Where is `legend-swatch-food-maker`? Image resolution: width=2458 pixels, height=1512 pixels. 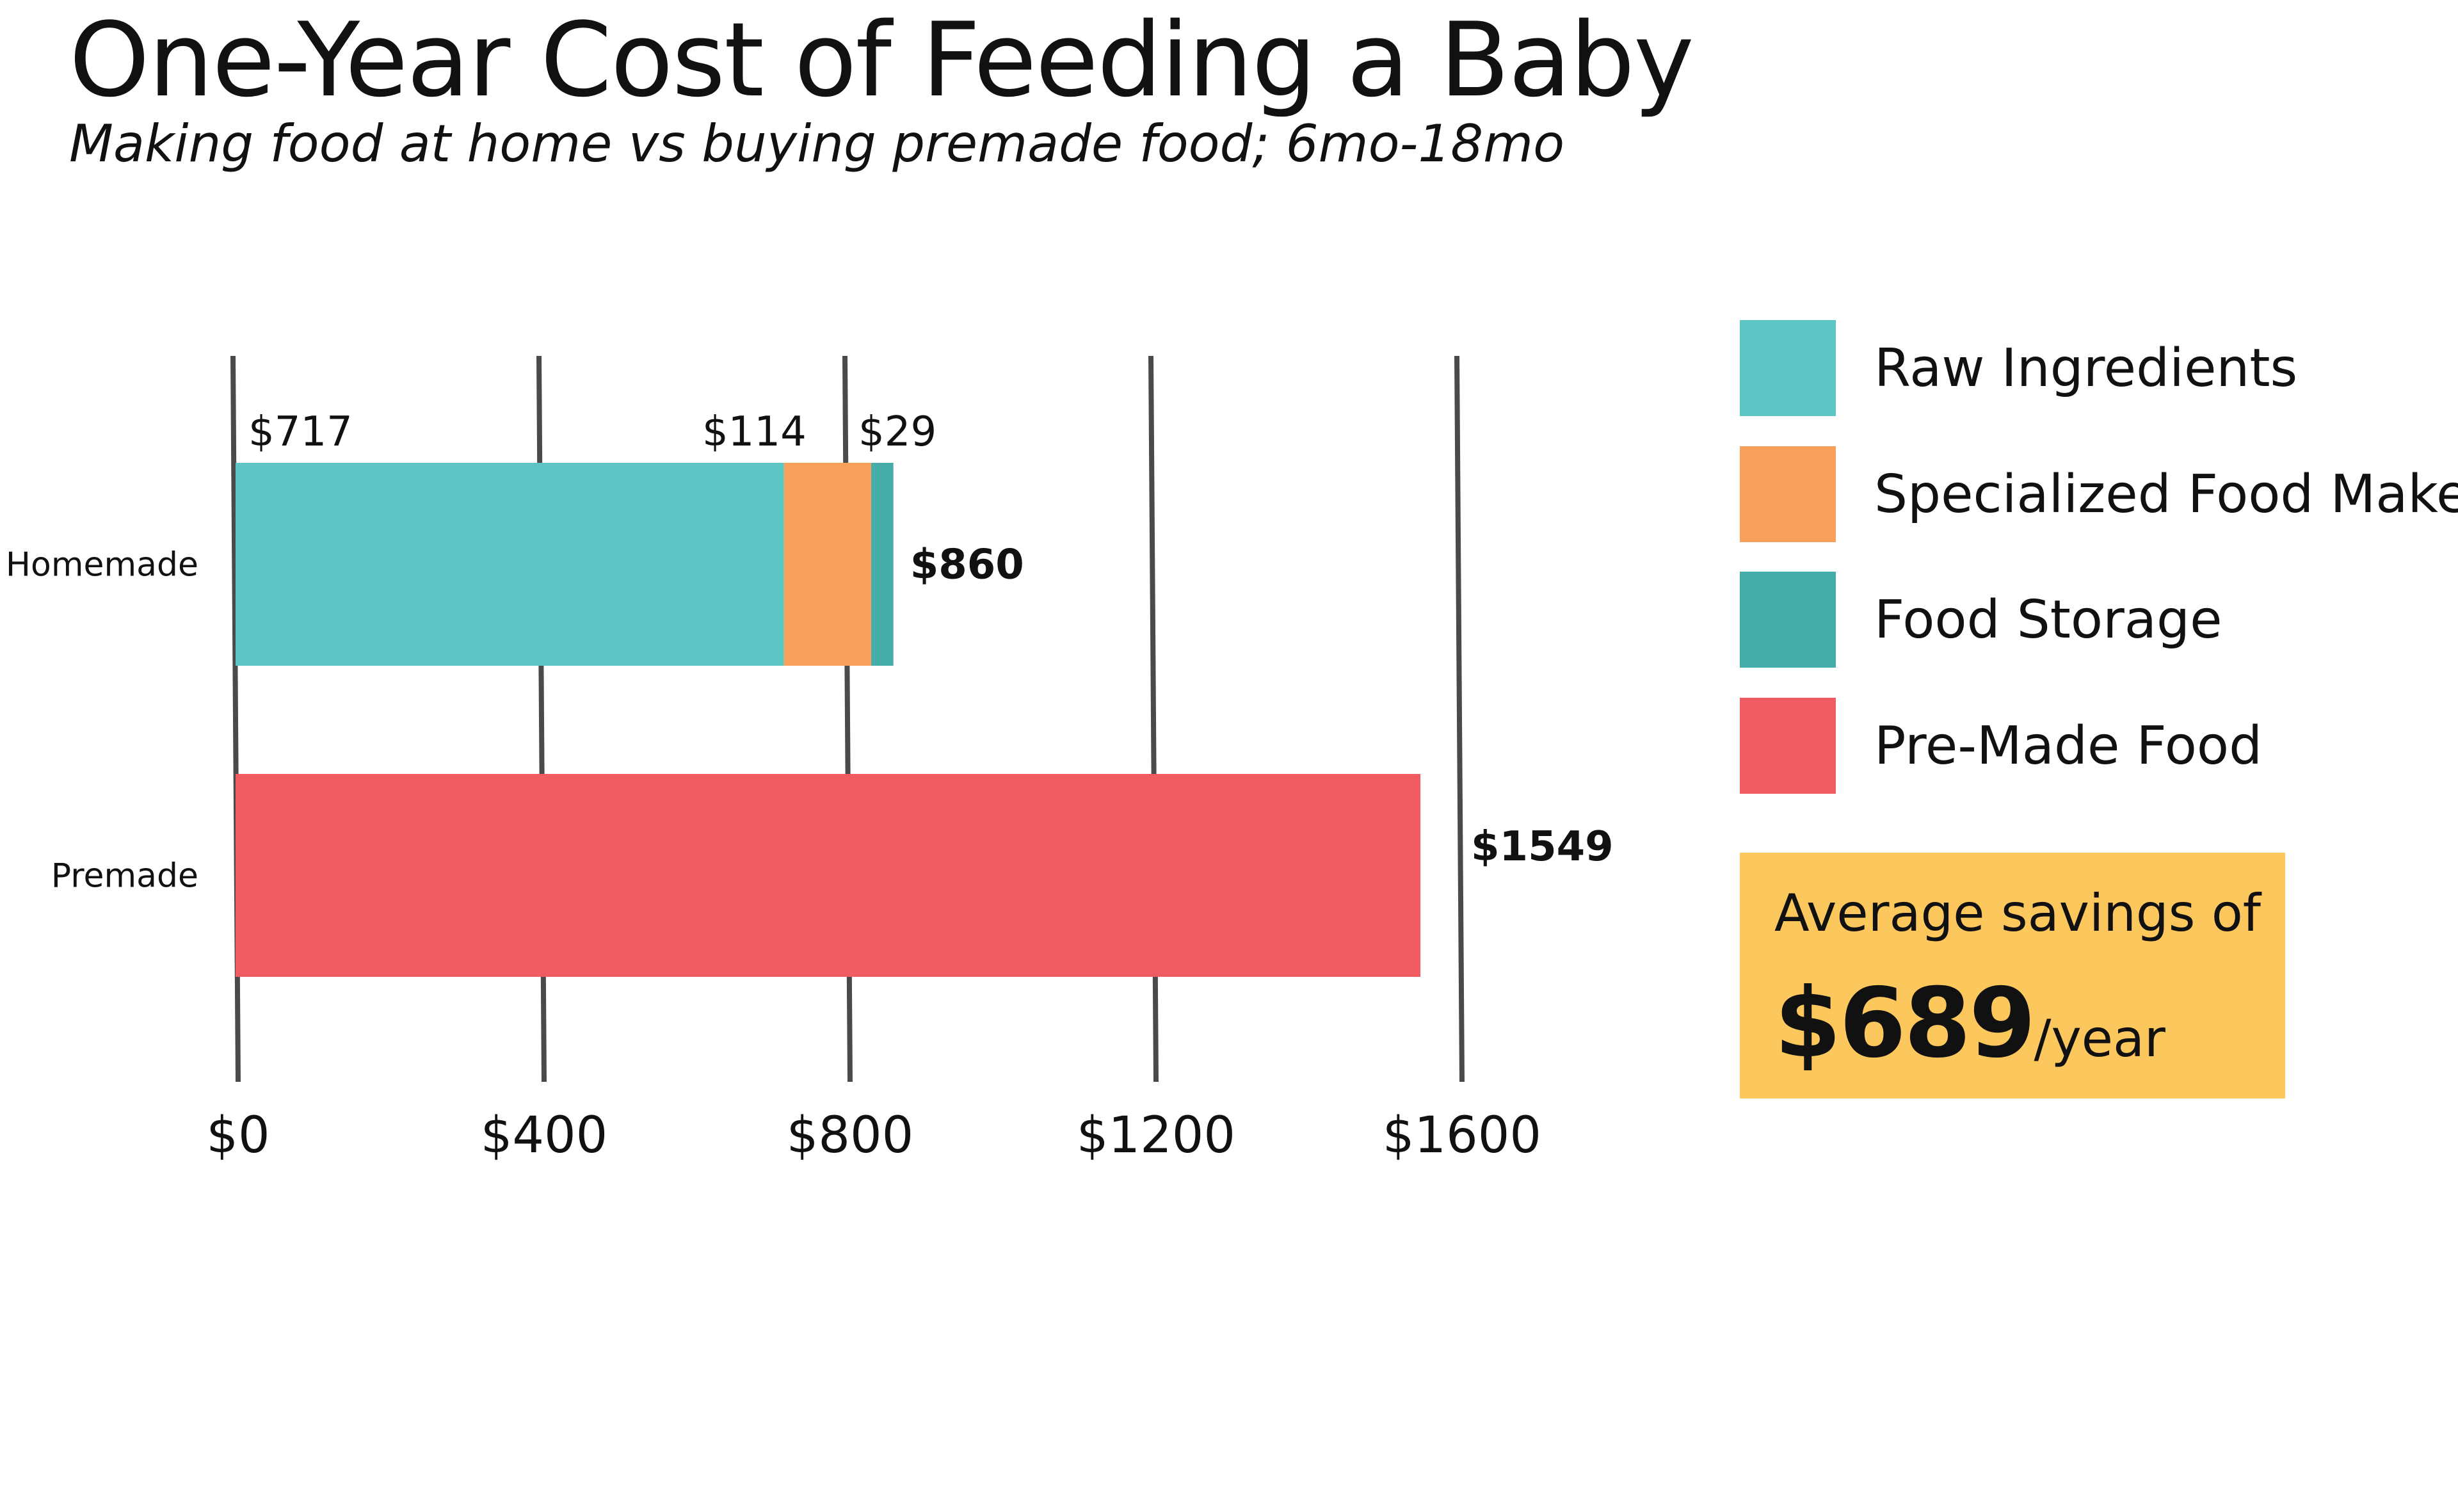 legend-swatch-food-maker is located at coordinates (1788, 494).